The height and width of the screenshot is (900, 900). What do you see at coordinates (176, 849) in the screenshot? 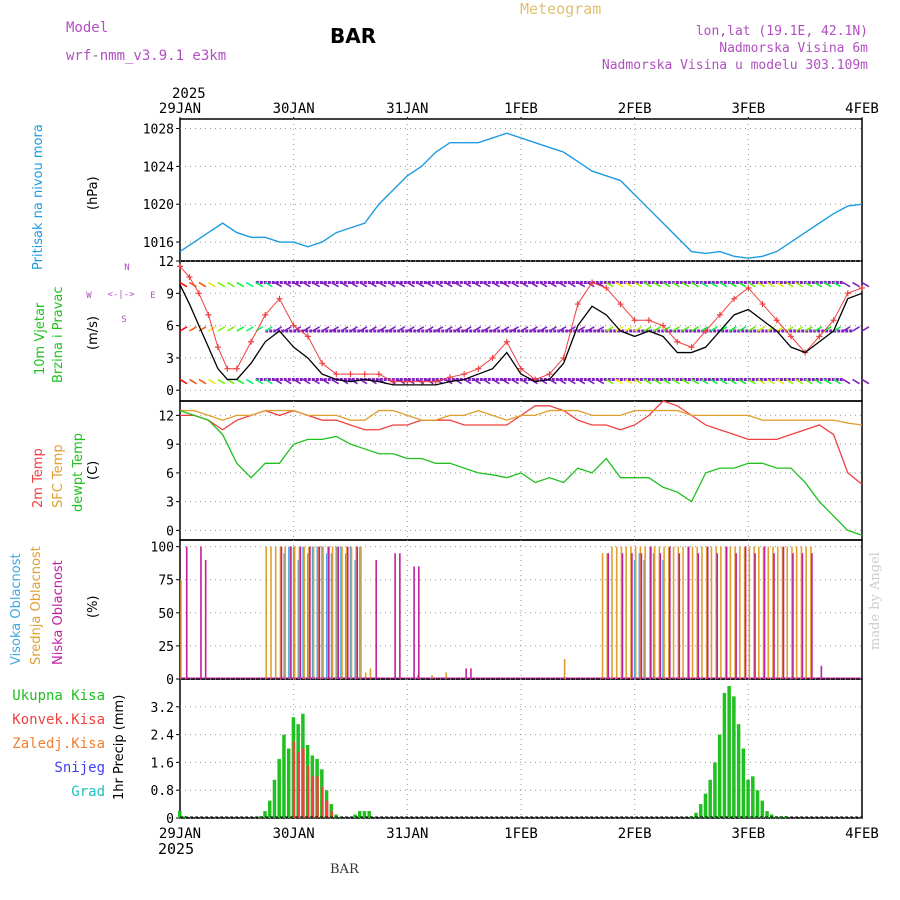
I see `year-label-bottom: 2025` at bounding box center [176, 849].